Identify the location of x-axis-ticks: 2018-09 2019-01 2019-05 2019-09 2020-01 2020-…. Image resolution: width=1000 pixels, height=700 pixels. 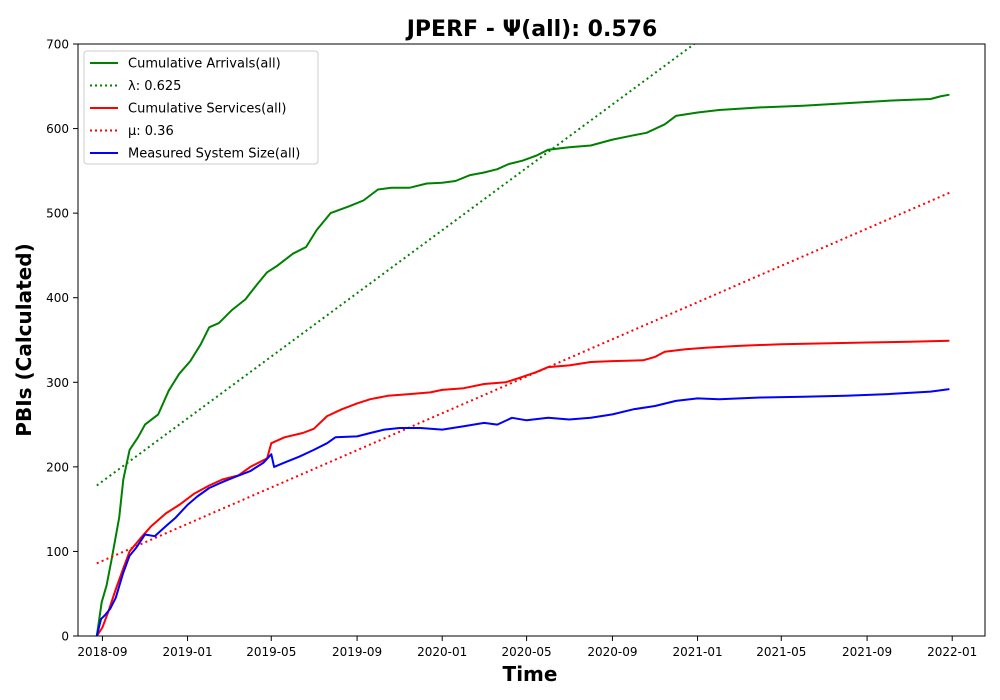
(527, 647).